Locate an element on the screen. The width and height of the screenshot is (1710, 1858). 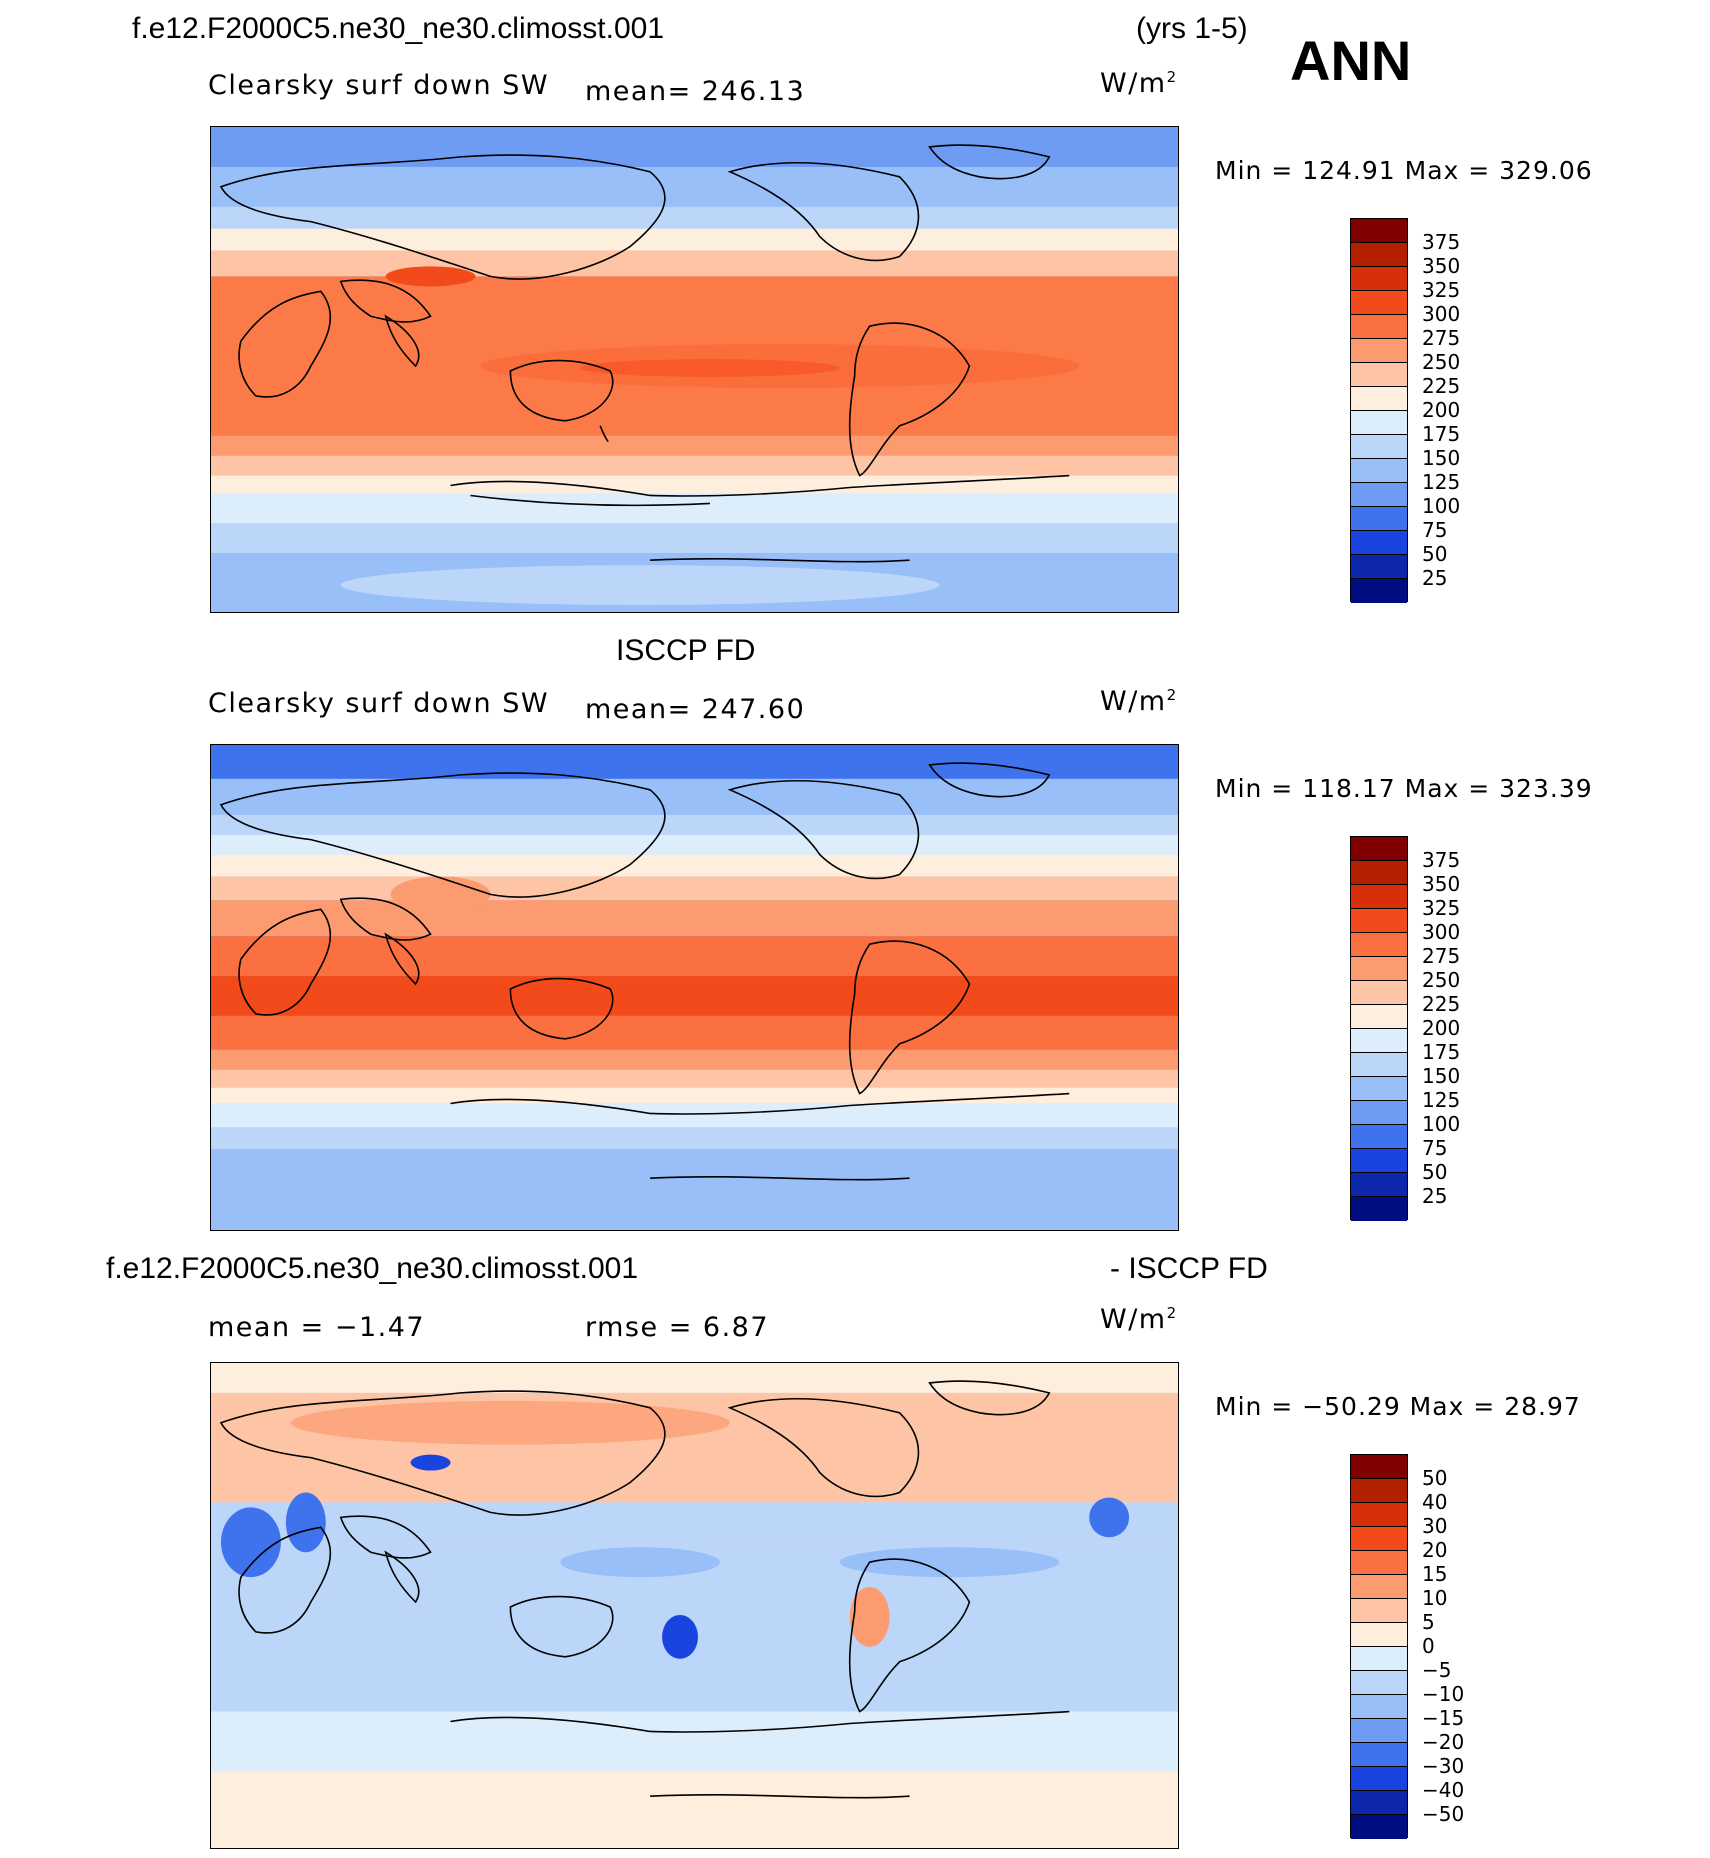
colorbar-tick-label: 15 is located at coordinates (1435, 1574).